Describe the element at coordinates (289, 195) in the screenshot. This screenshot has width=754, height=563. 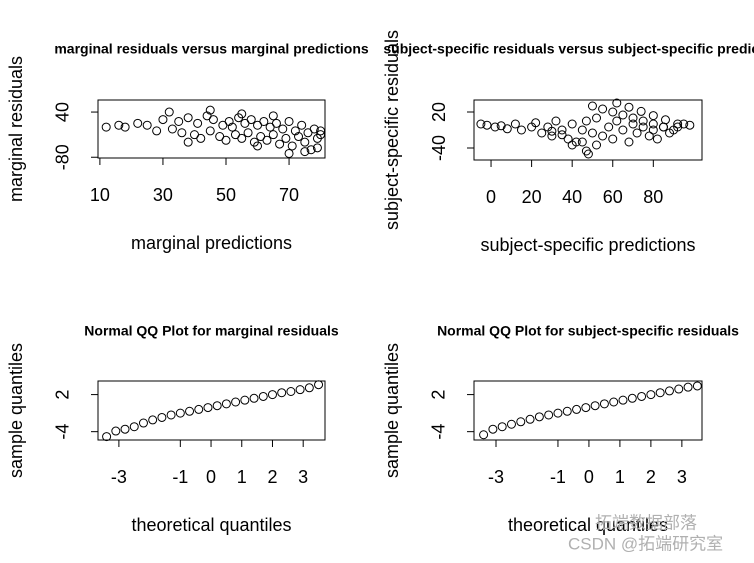
I see `x-tick-label: 70` at that location.